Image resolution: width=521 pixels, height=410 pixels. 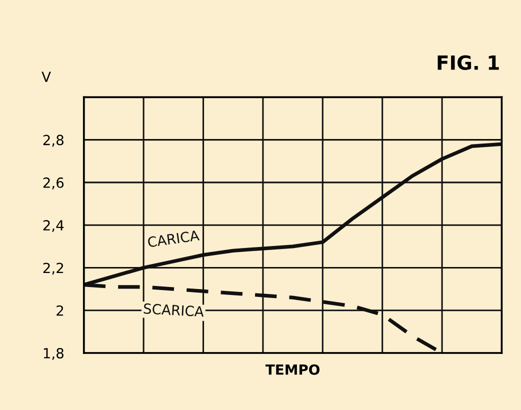 What do you see at coordinates (53, 183) in the screenshot?
I see `y-tick-label: 2,6` at bounding box center [53, 183].